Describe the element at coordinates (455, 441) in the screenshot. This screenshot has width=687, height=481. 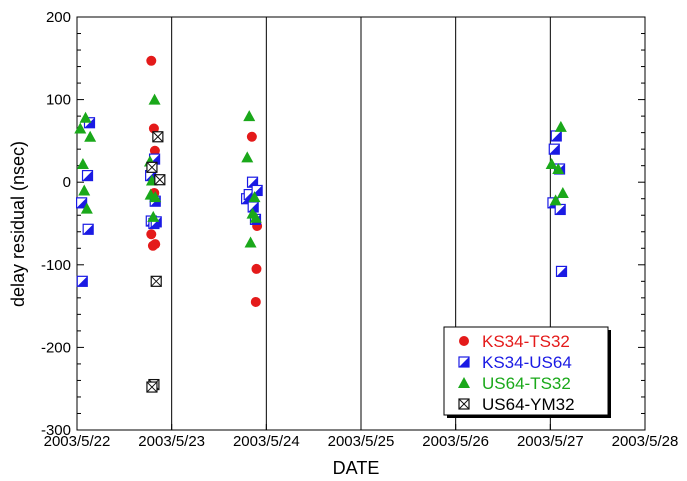
I see `x-tick-label: 2003/5/26` at that location.